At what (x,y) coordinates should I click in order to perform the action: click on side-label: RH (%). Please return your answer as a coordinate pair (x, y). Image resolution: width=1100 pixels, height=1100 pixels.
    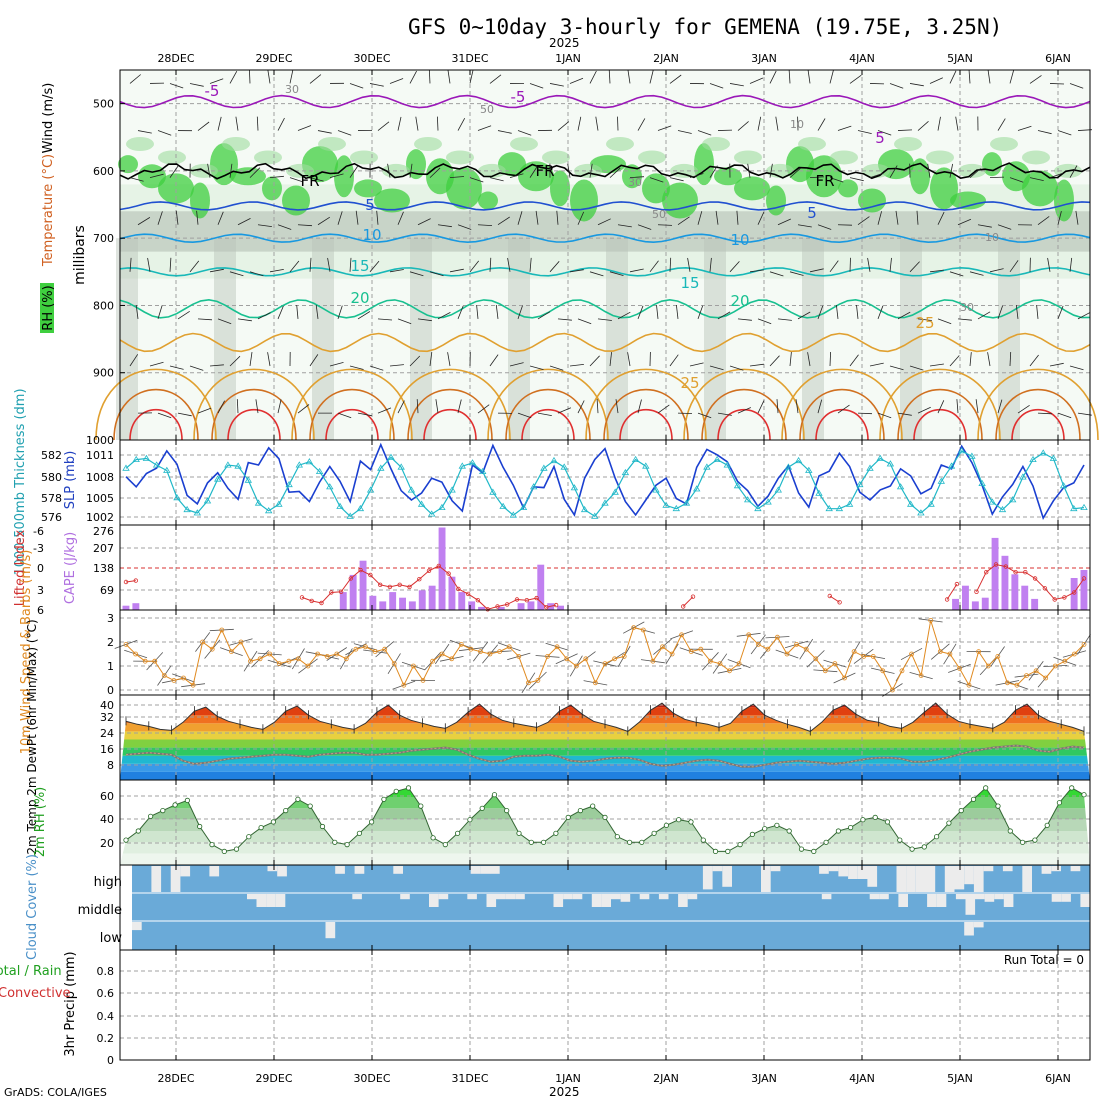
    Looking at the image, I should click on (48, 307).